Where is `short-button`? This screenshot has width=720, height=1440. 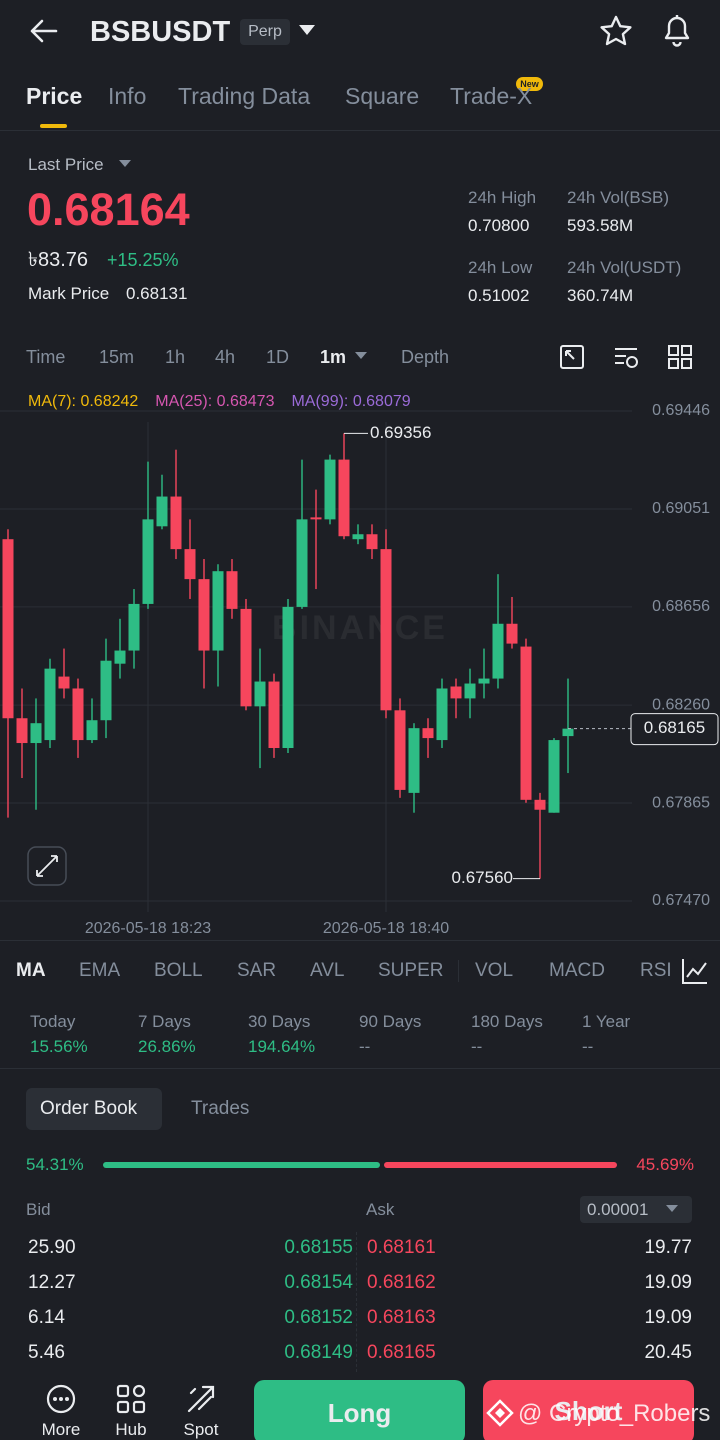 short-button is located at coordinates (588, 1410).